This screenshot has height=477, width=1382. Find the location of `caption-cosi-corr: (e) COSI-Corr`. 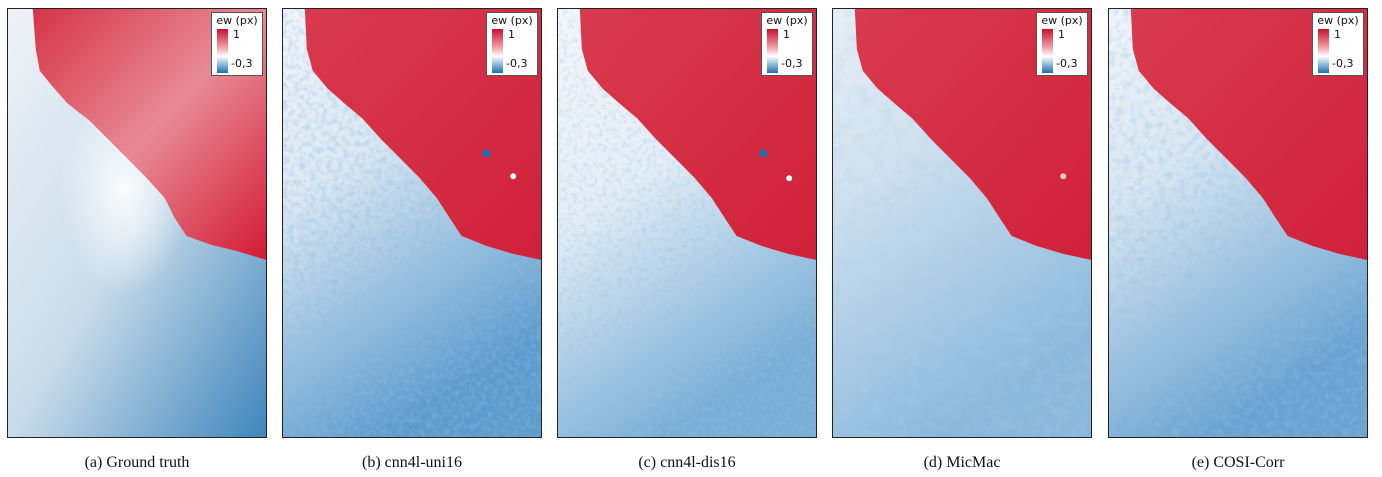

caption-cosi-corr: (e) COSI-Corr is located at coordinates (1238, 462).